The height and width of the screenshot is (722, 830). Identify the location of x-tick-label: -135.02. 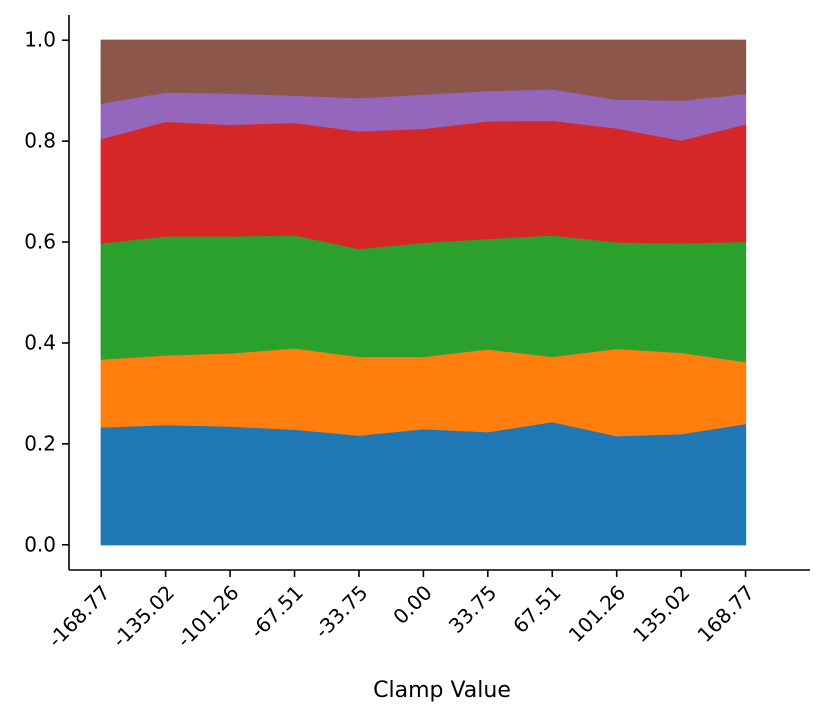
(143, 616).